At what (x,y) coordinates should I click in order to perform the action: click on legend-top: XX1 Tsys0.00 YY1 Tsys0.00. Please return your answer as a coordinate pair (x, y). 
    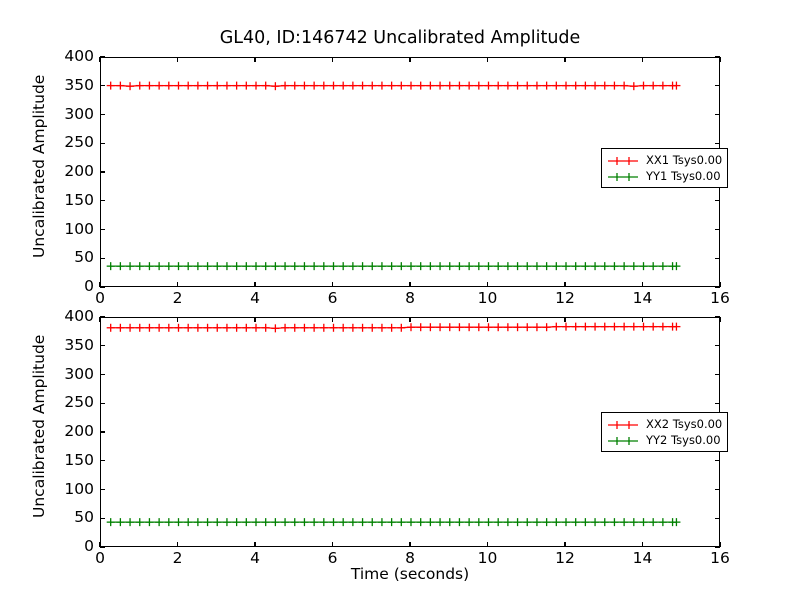
    Looking at the image, I should click on (665, 168).